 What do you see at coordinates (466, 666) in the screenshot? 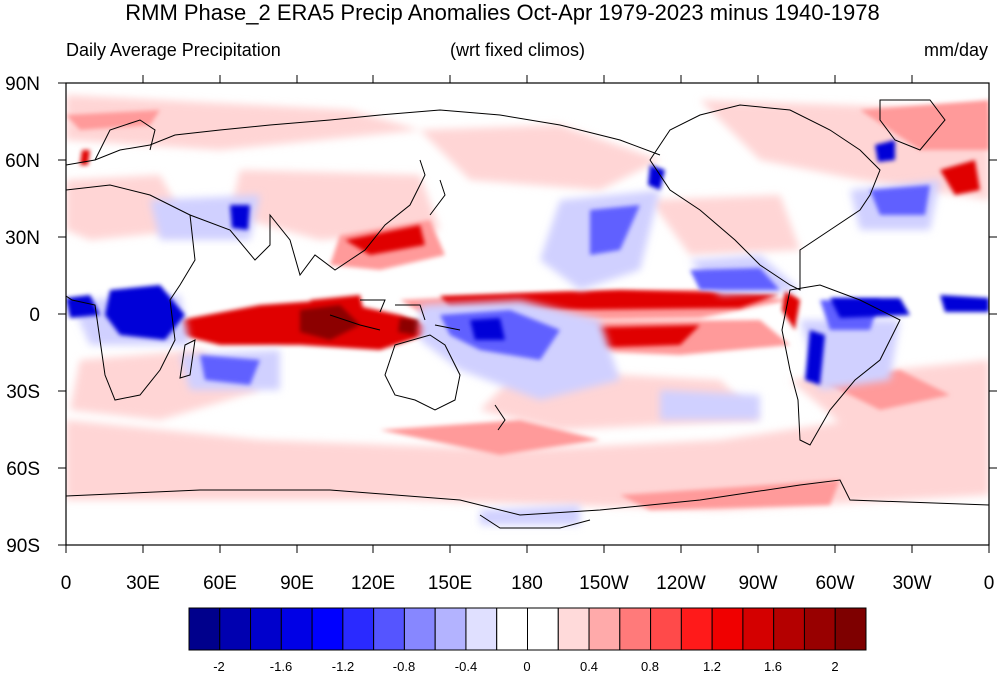
I see `colorbar-label-m0-4: -0.4` at bounding box center [466, 666].